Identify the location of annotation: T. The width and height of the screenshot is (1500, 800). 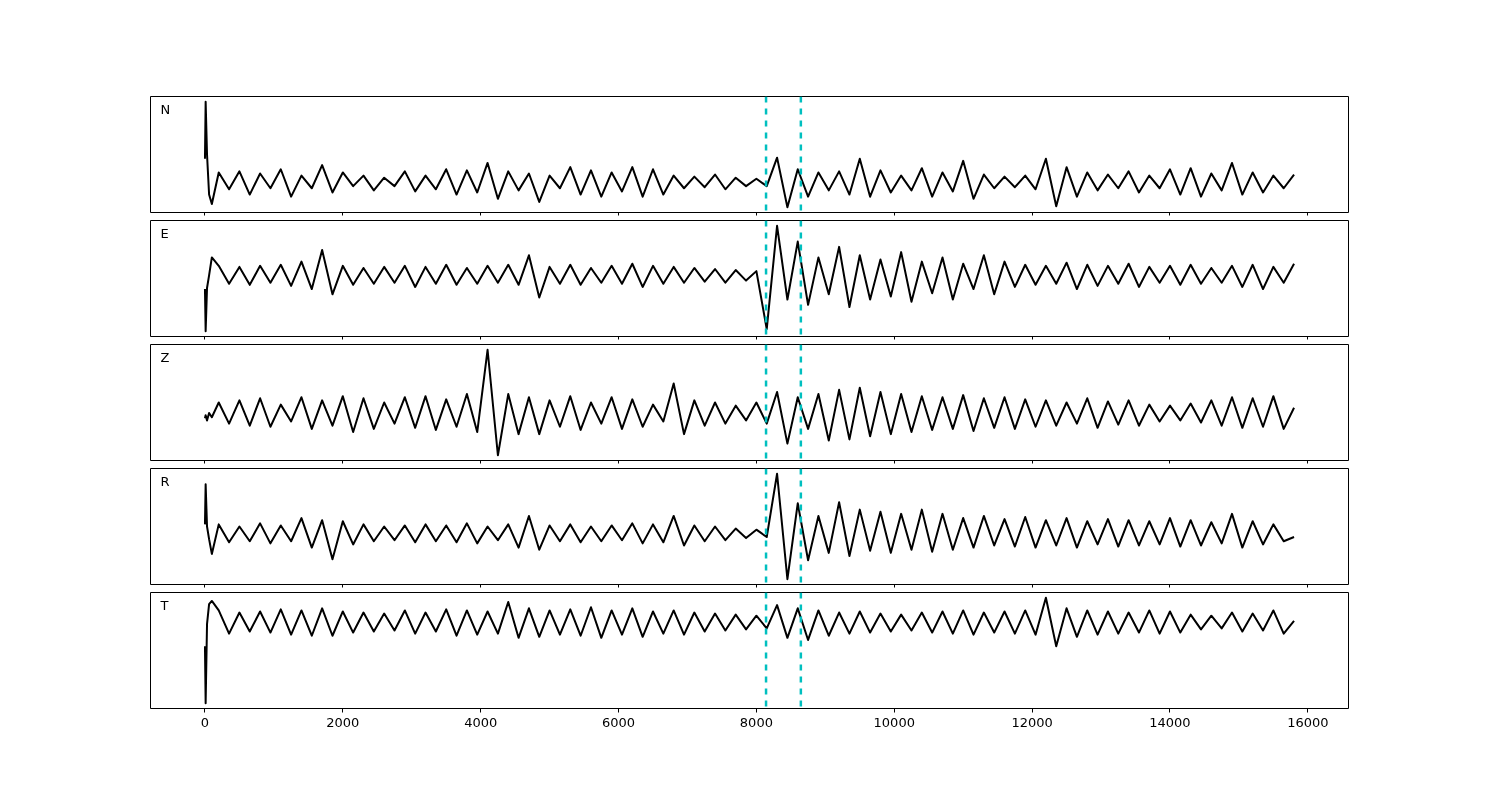
(164, 605).